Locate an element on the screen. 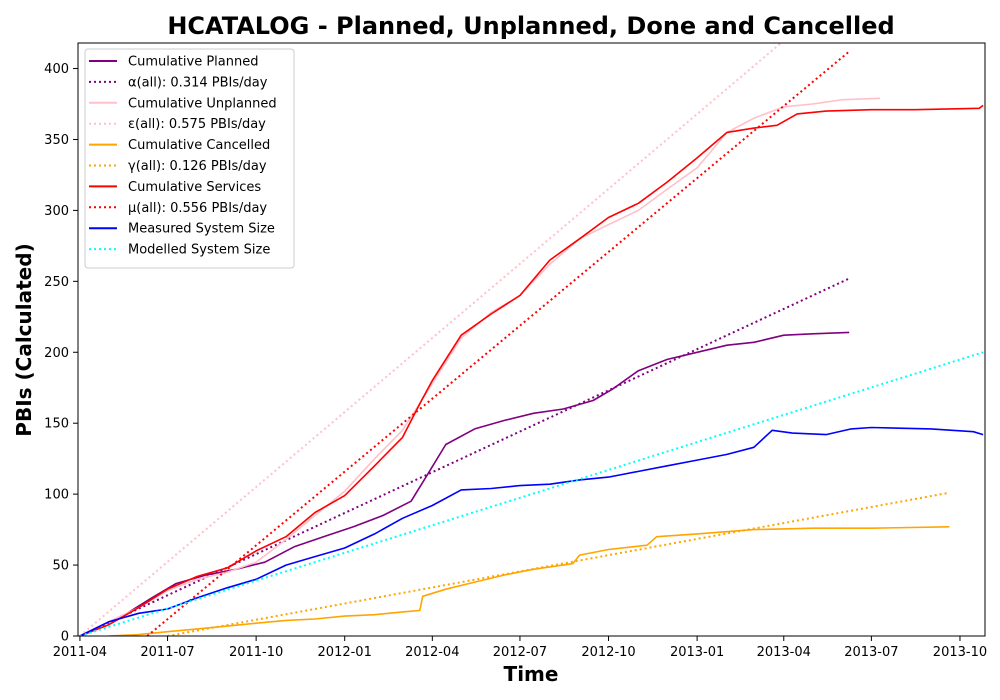 The height and width of the screenshot is (700, 1000). x-tick-label: 2011-04 is located at coordinates (80, 652).